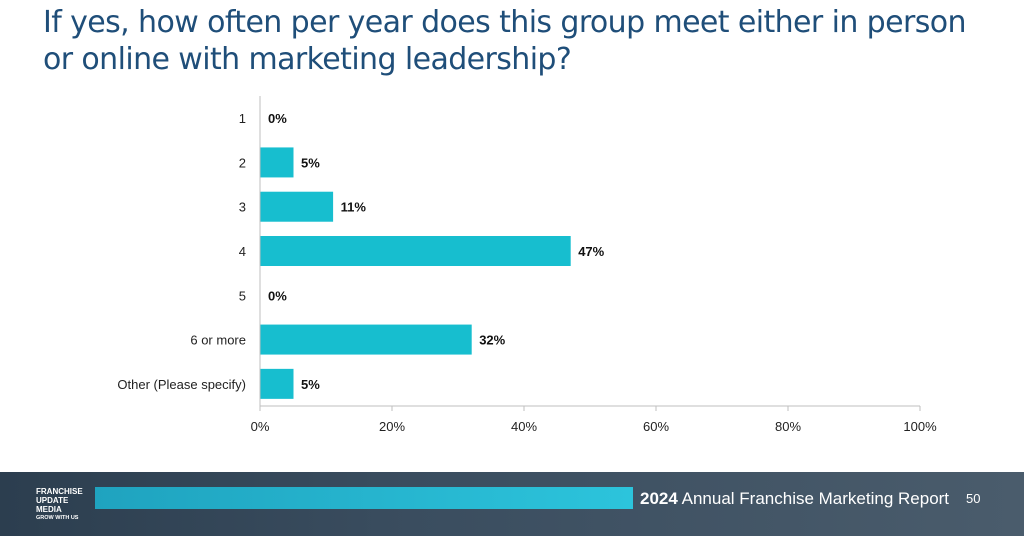  What do you see at coordinates (181, 251) in the screenshot?
I see `category-labels: 1 2 3 4 5 6 or more Other (Please specify)` at bounding box center [181, 251].